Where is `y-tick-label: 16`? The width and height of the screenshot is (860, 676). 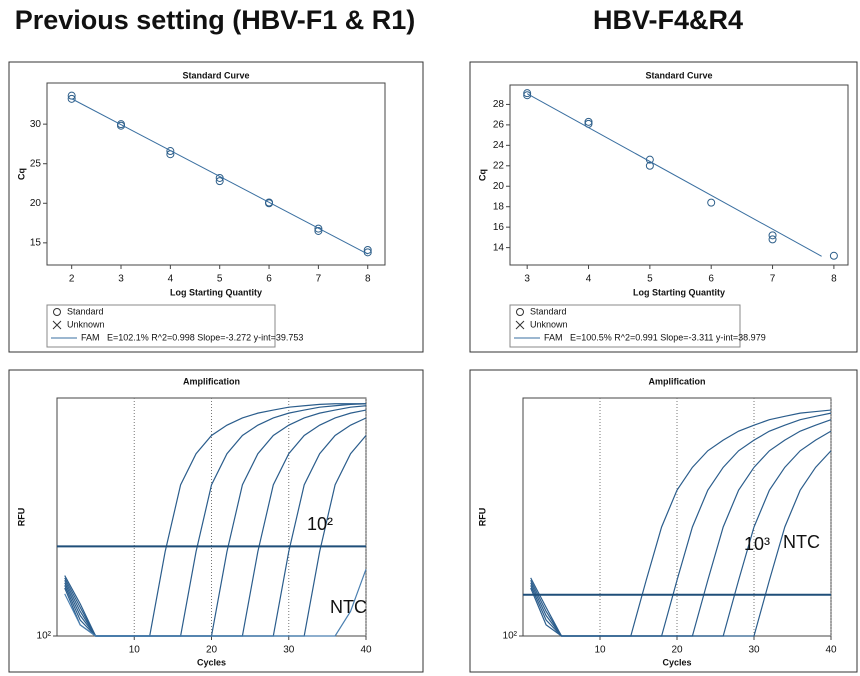 y-tick-label: 16 is located at coordinates (499, 227).